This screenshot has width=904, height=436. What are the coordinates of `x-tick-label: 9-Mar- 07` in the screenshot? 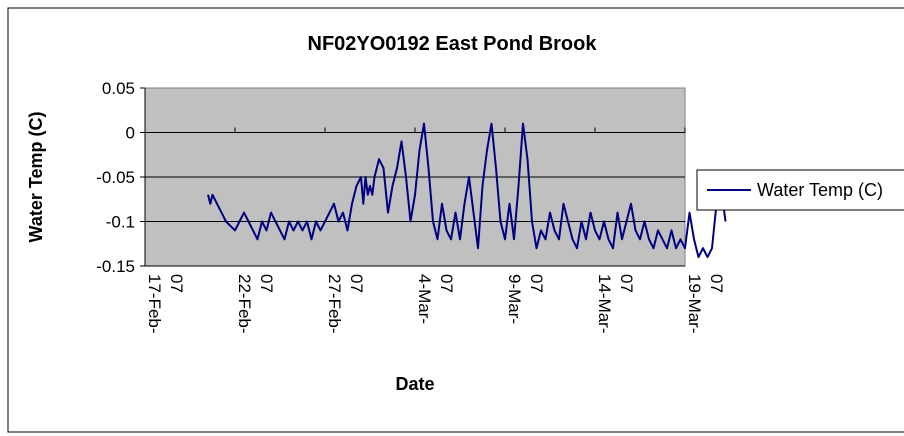 It's located at (525, 299).